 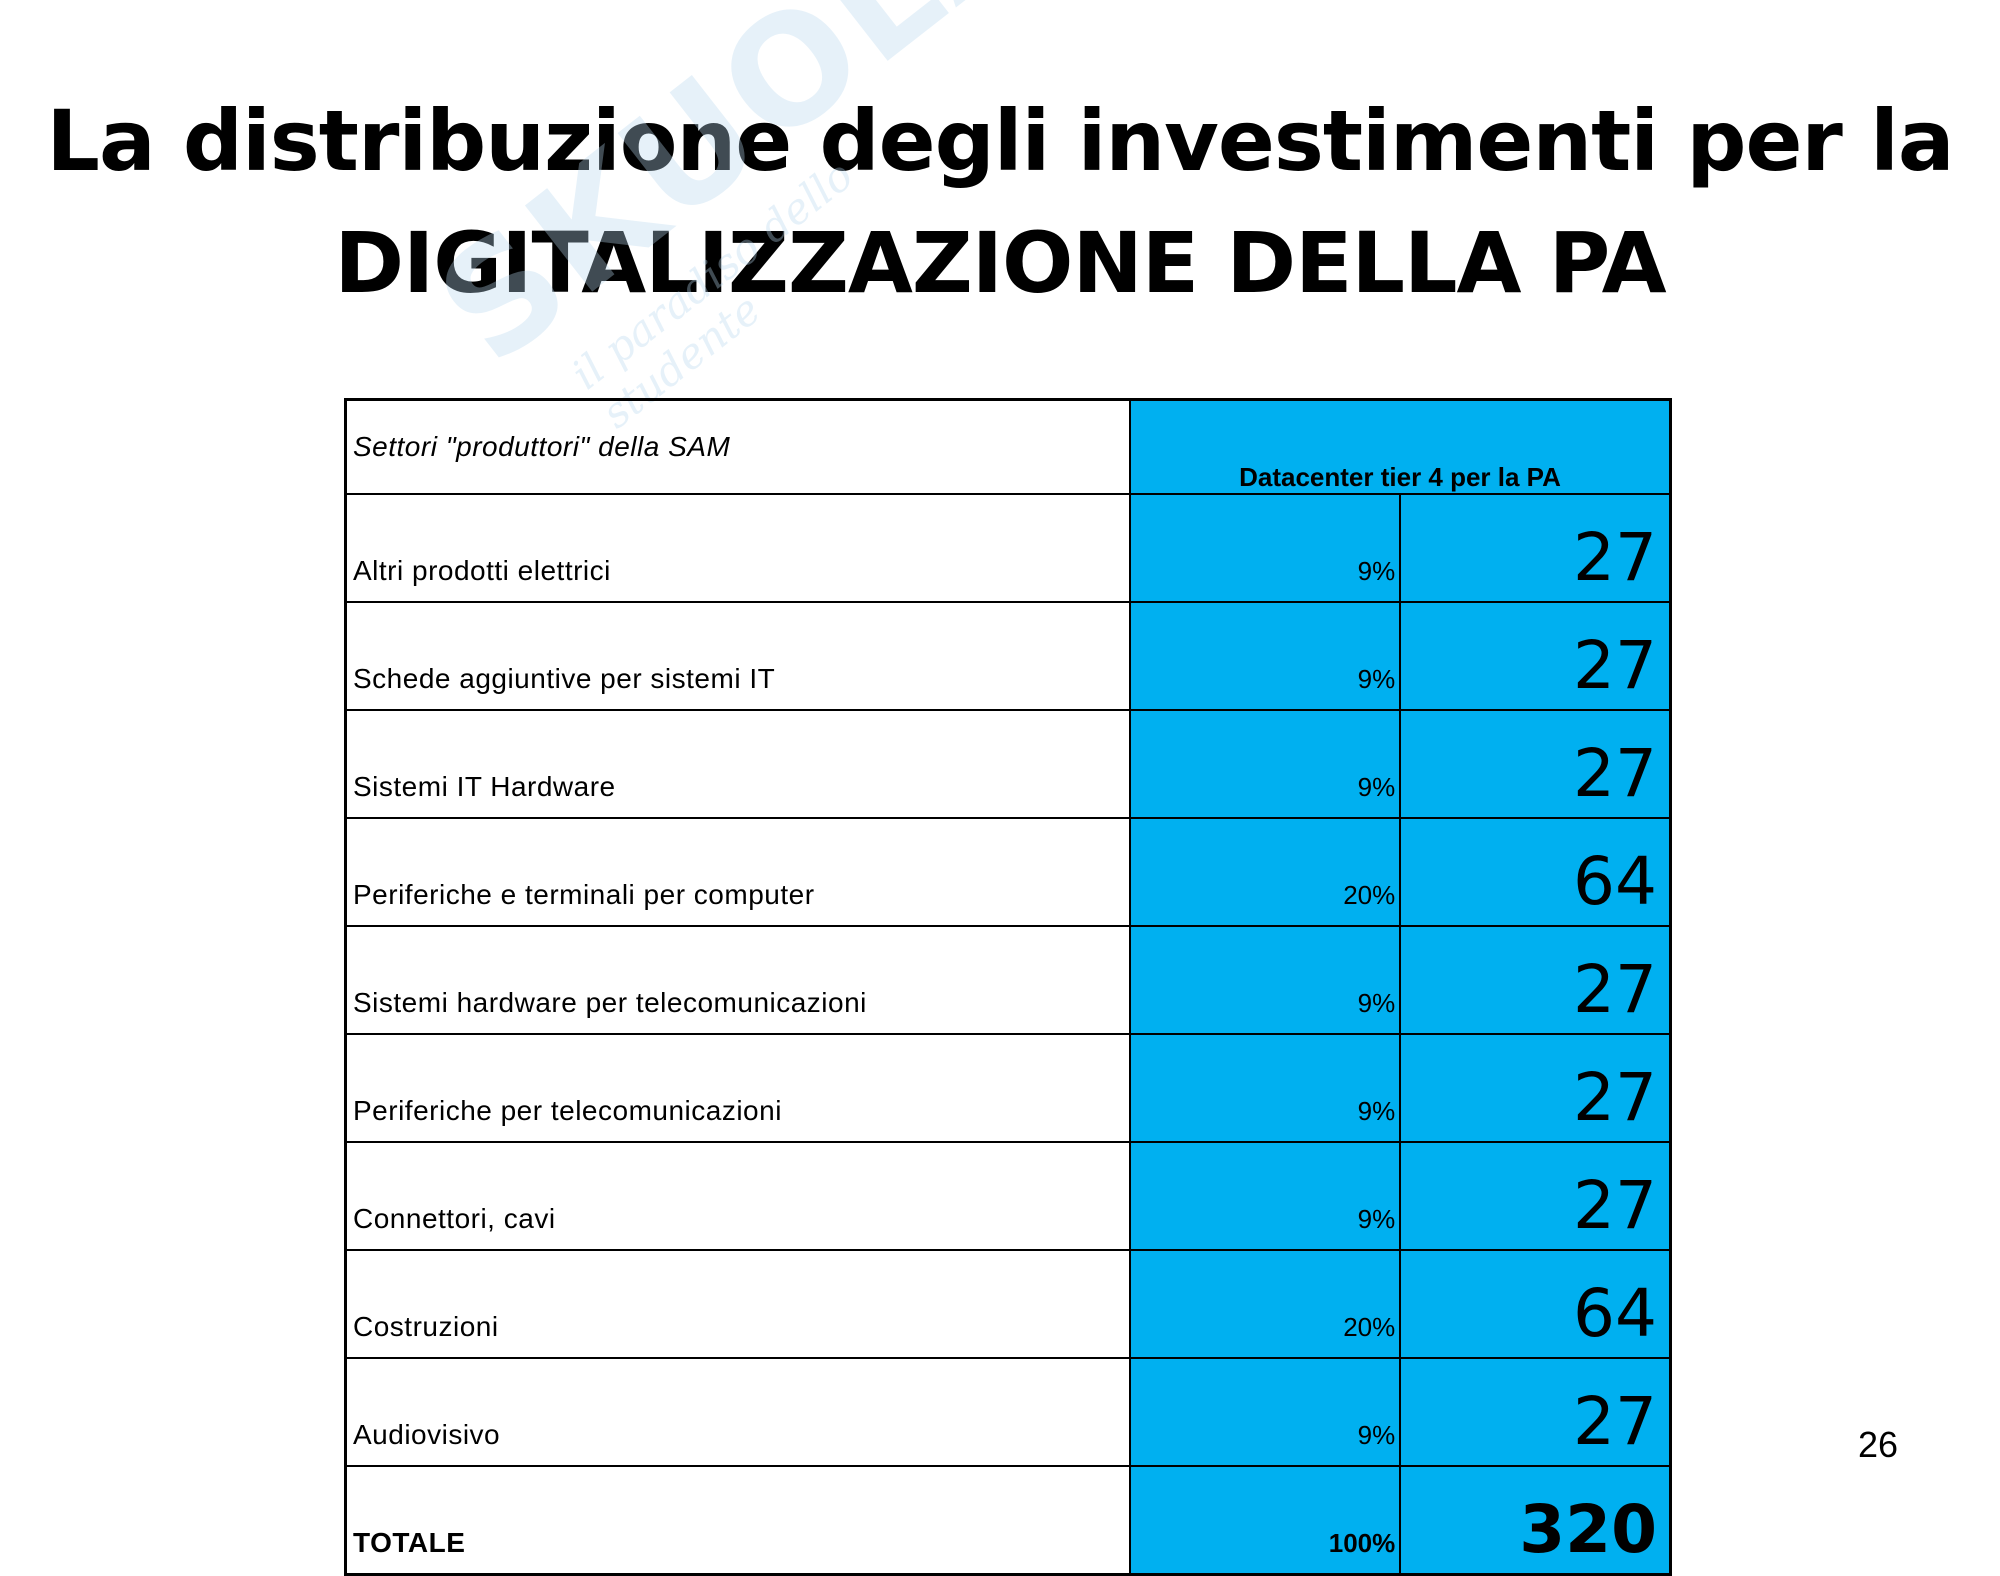 What do you see at coordinates (1535, 1520) in the screenshot?
I see `total-value: 320` at bounding box center [1535, 1520].